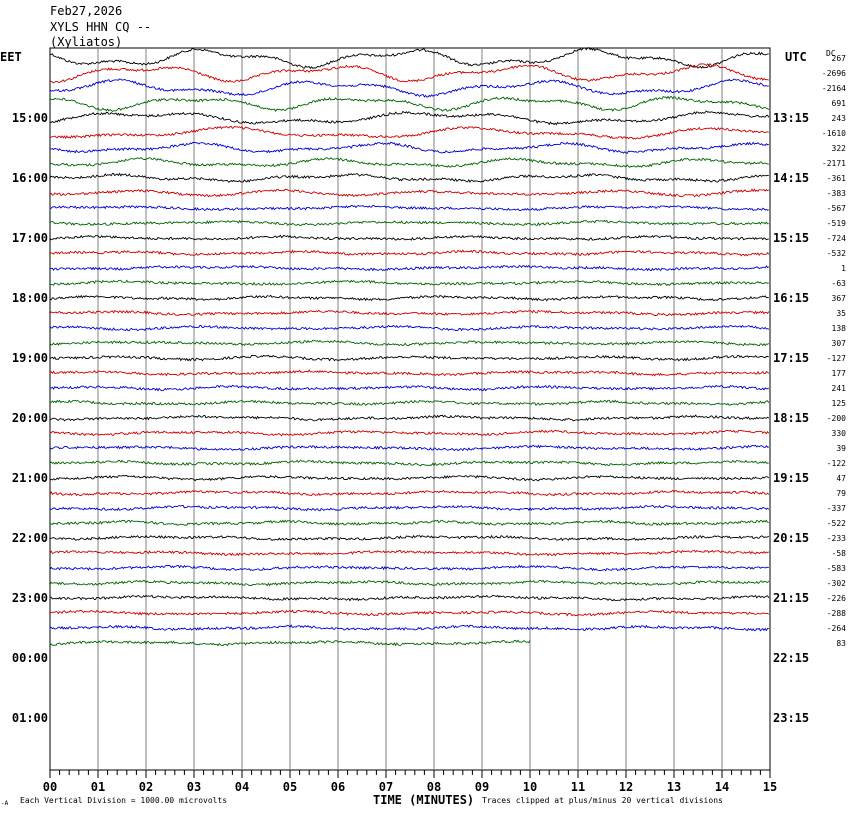 This screenshot has height=814, width=850. Describe the element at coordinates (791, 238) in the screenshot. I see `right-hour-label: 15:15` at that location.